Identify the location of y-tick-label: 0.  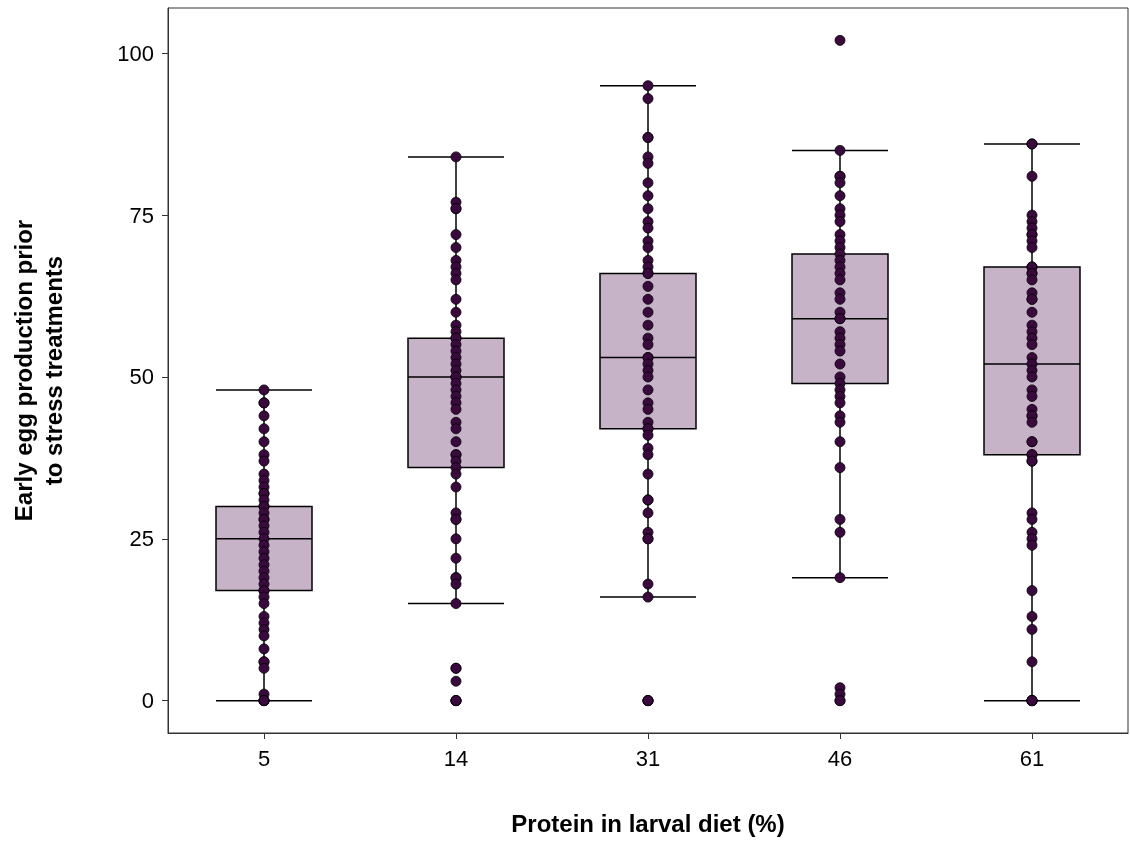
(147, 701).